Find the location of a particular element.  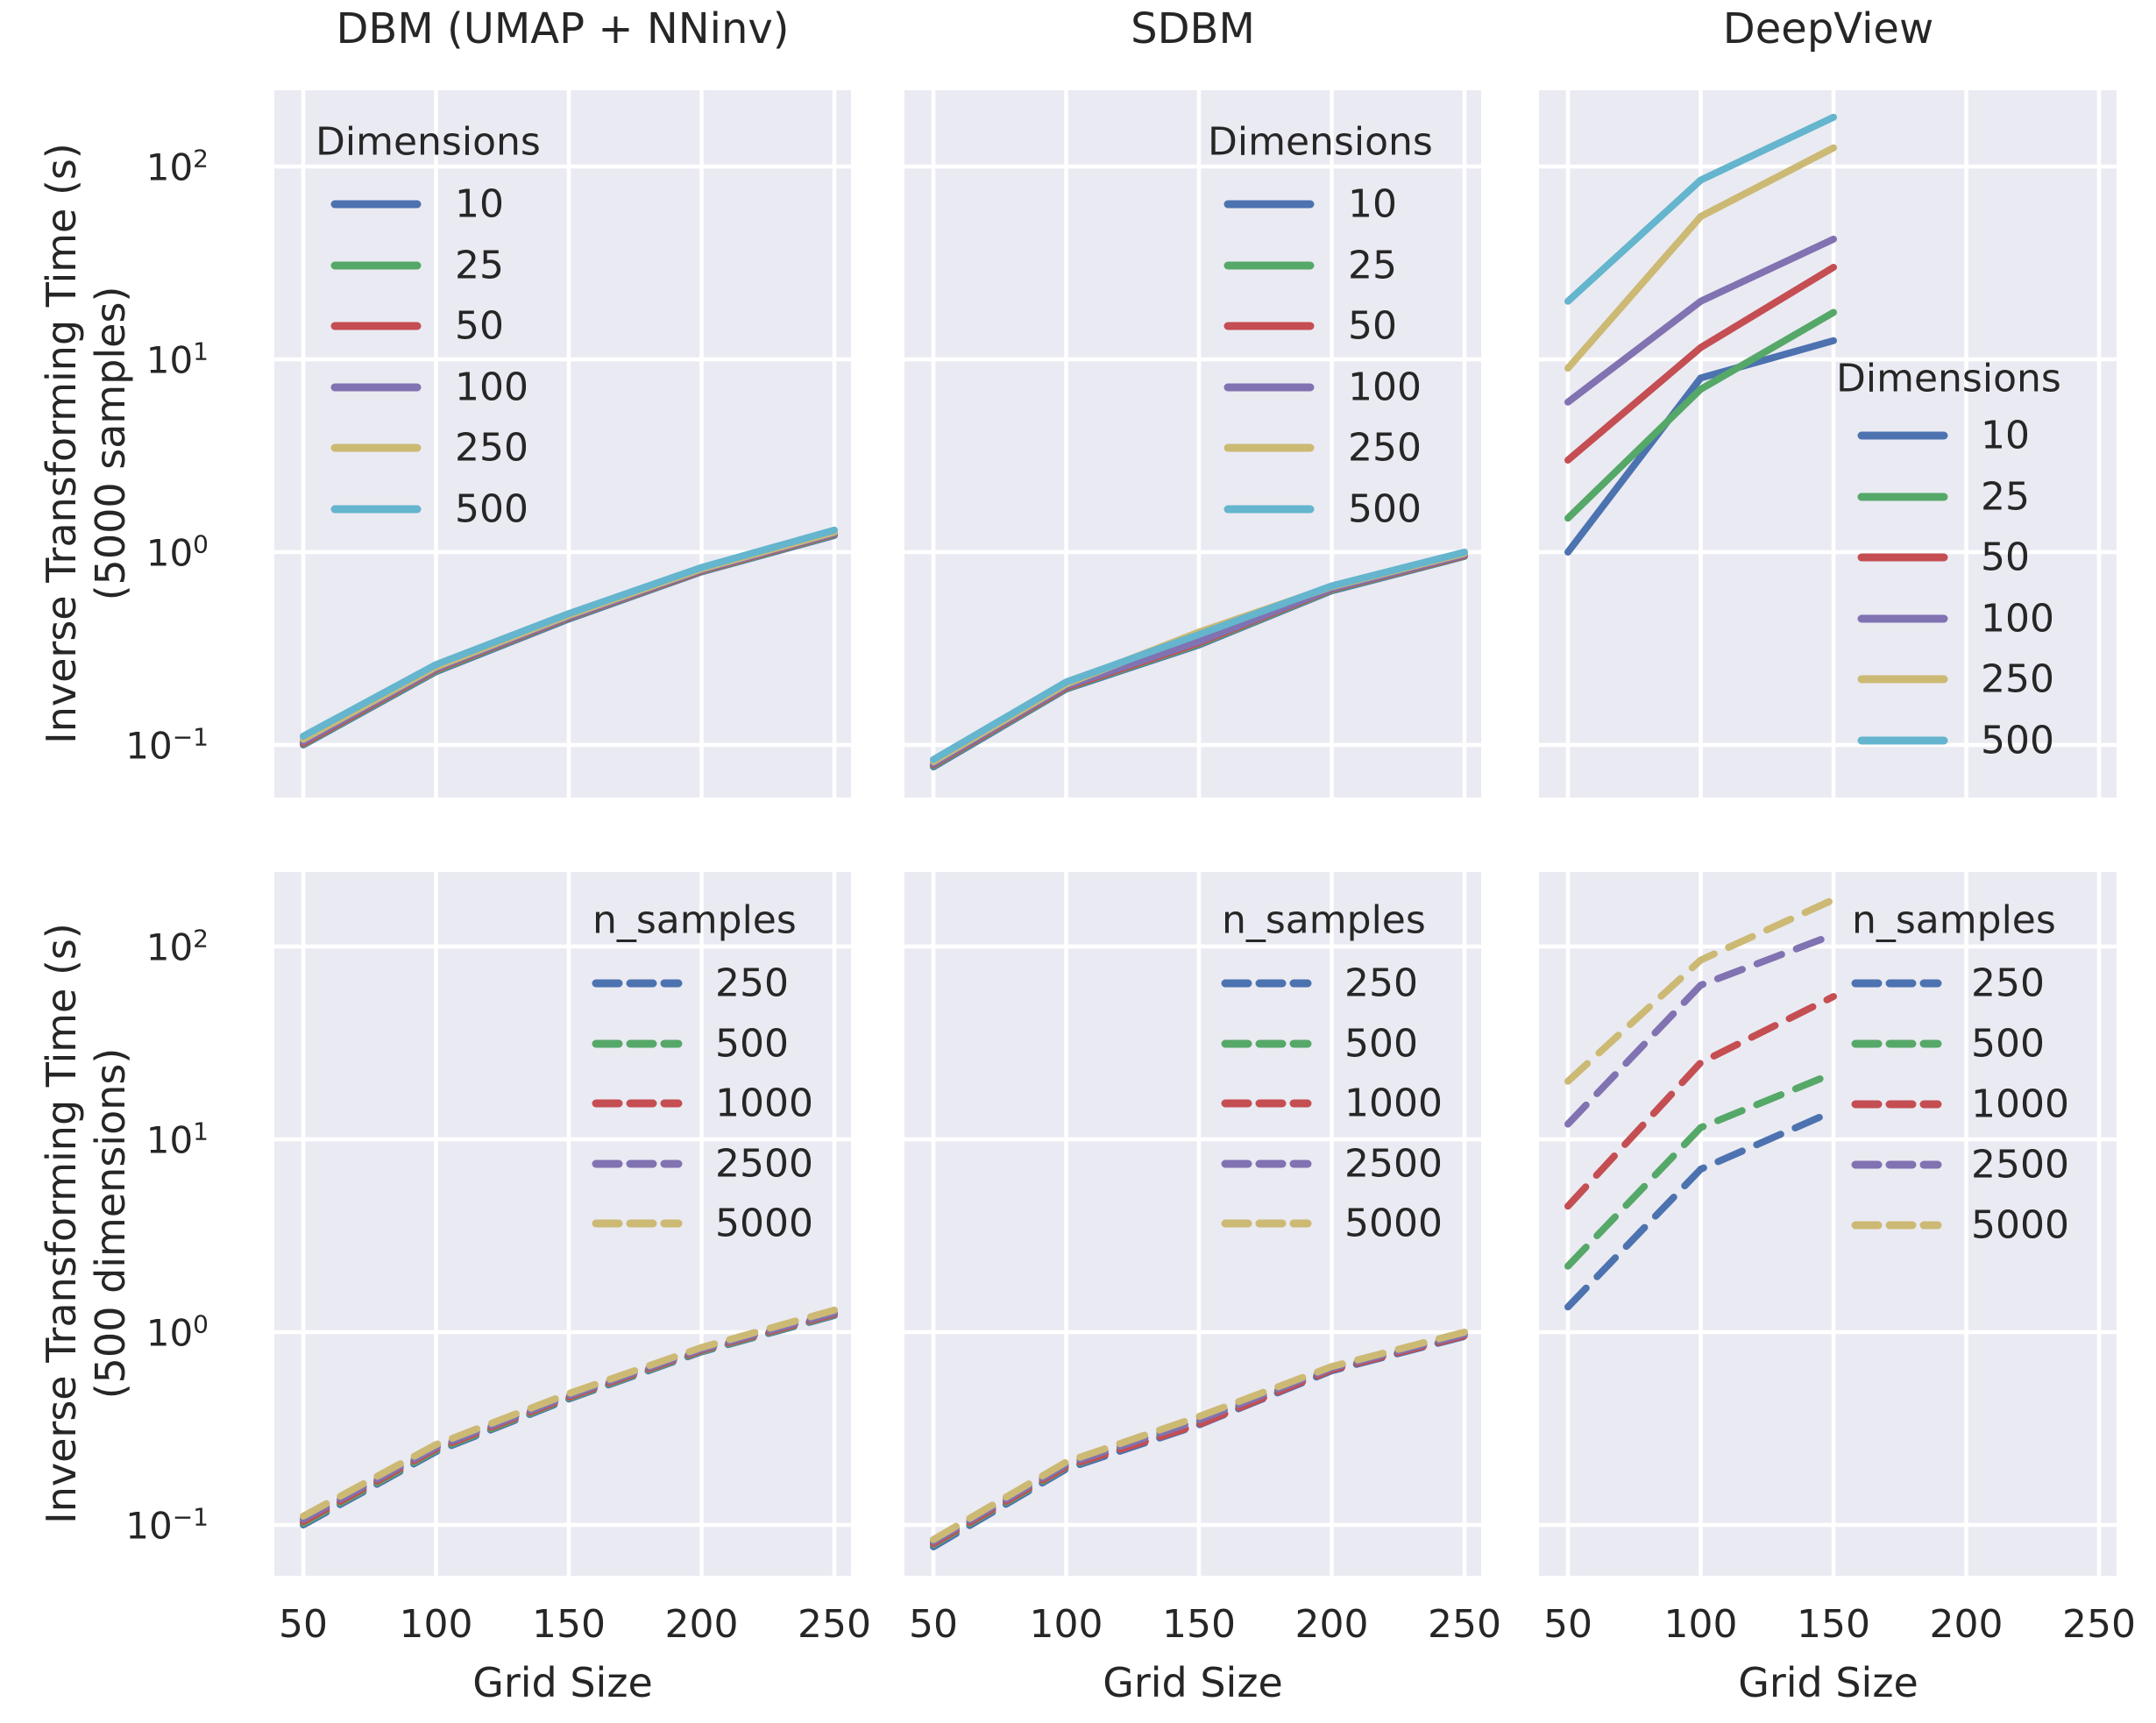

legend-title-sdbm-samples: n_samples is located at coordinates (1324, 920).